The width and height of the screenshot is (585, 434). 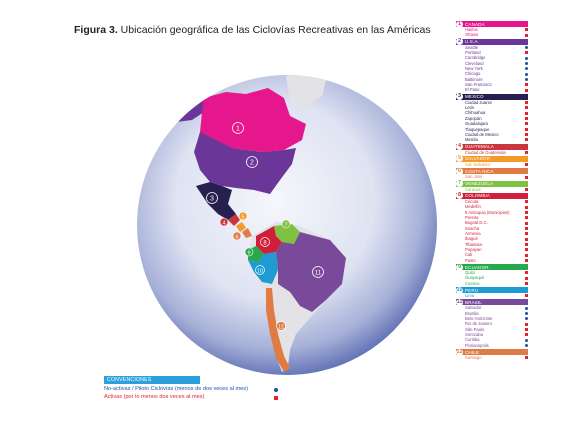 I want to click on legend-city-name: Cleveland, so click(x=474, y=63).